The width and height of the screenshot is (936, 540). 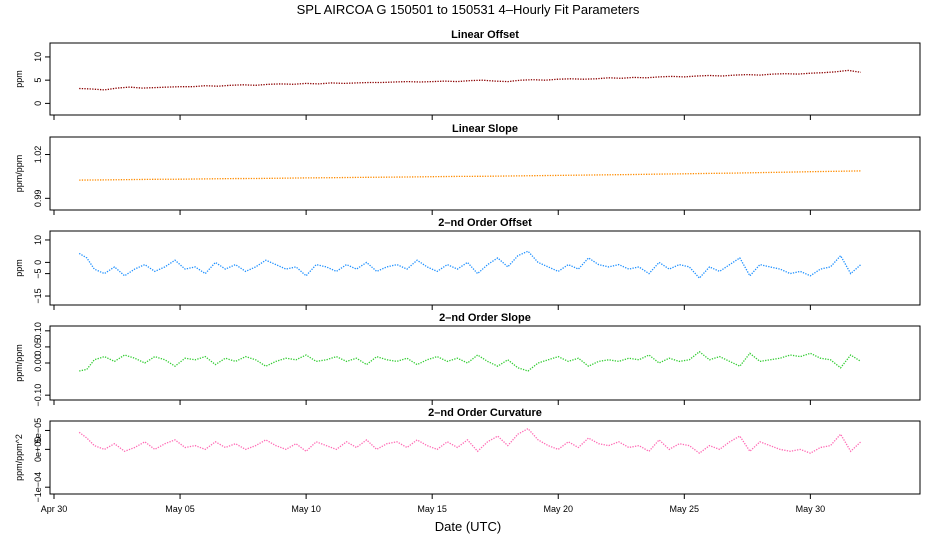 What do you see at coordinates (38, 430) in the screenshot?
I see `y-tick-label: 5e−05` at bounding box center [38, 430].